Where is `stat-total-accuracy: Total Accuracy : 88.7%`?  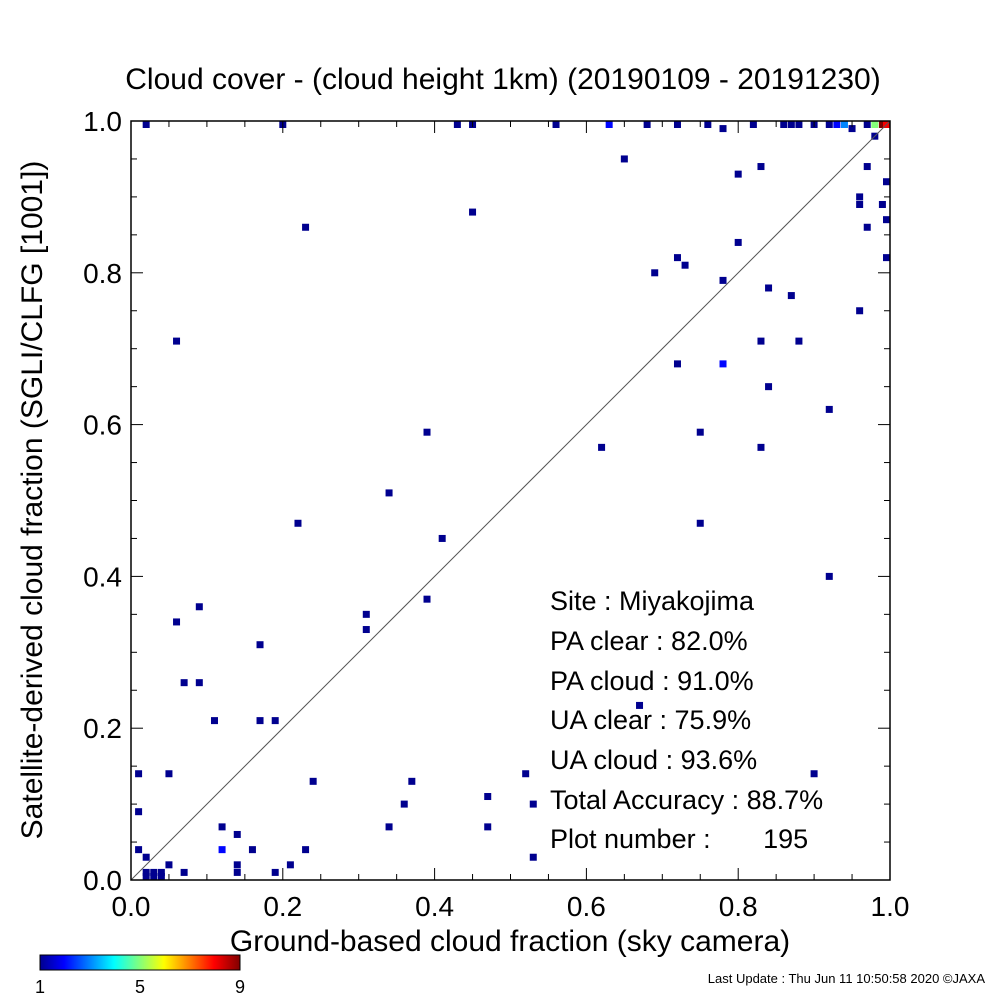 stat-total-accuracy: Total Accuracy : 88.7% is located at coordinates (686, 800).